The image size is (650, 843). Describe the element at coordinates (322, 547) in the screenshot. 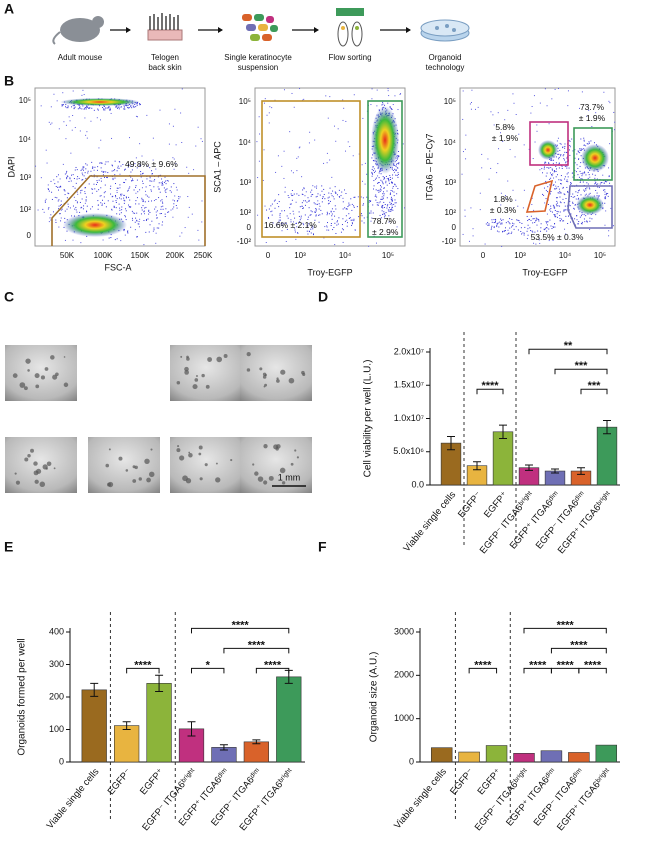

I see `panel-letter: F` at that location.